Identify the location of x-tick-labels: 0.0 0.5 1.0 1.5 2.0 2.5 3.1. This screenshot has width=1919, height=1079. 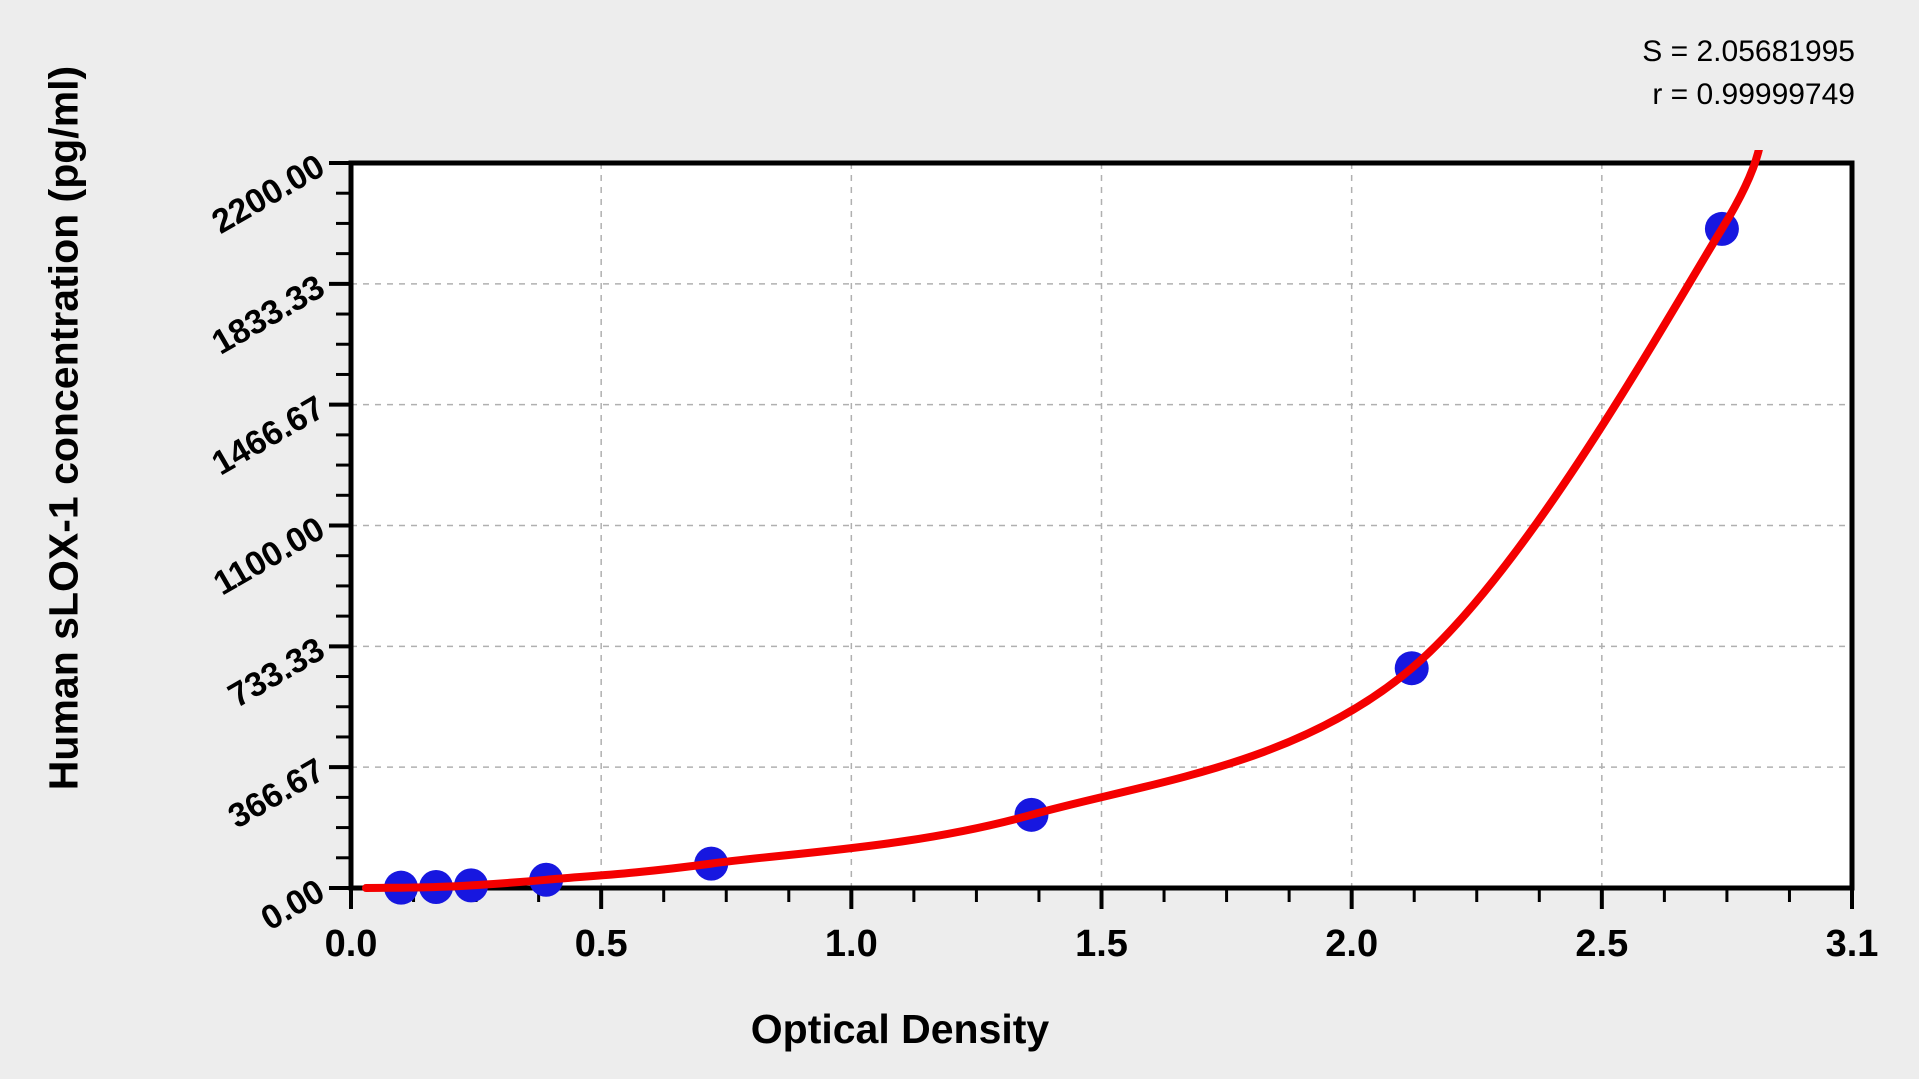
(1102, 944).